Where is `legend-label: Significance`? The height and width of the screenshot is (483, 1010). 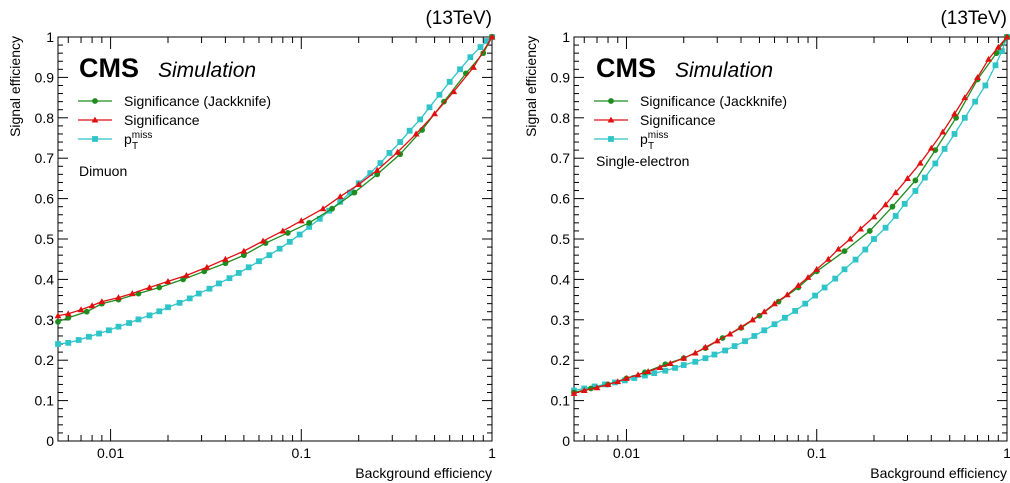 legend-label: Significance is located at coordinates (162, 120).